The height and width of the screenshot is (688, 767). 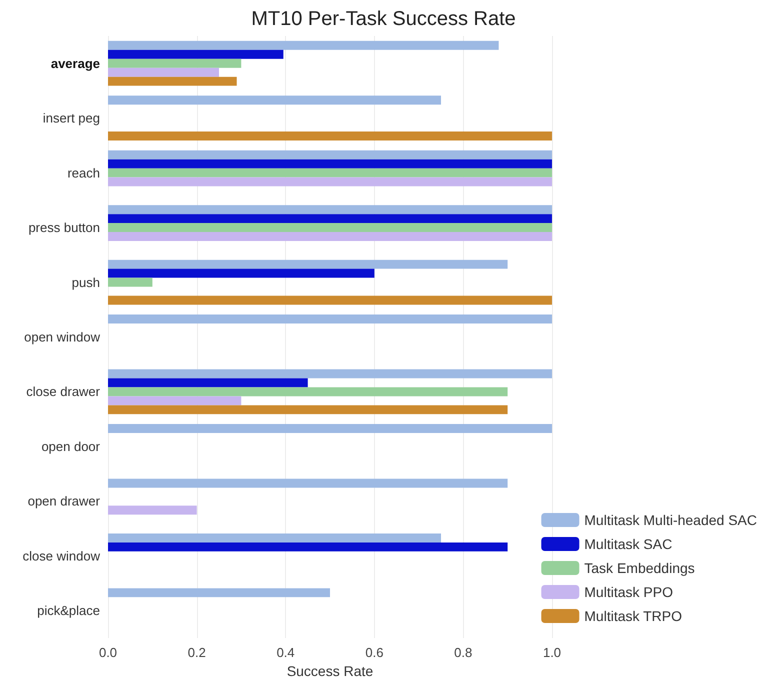 I want to click on y-tick-label: insert peg, so click(x=71, y=118).